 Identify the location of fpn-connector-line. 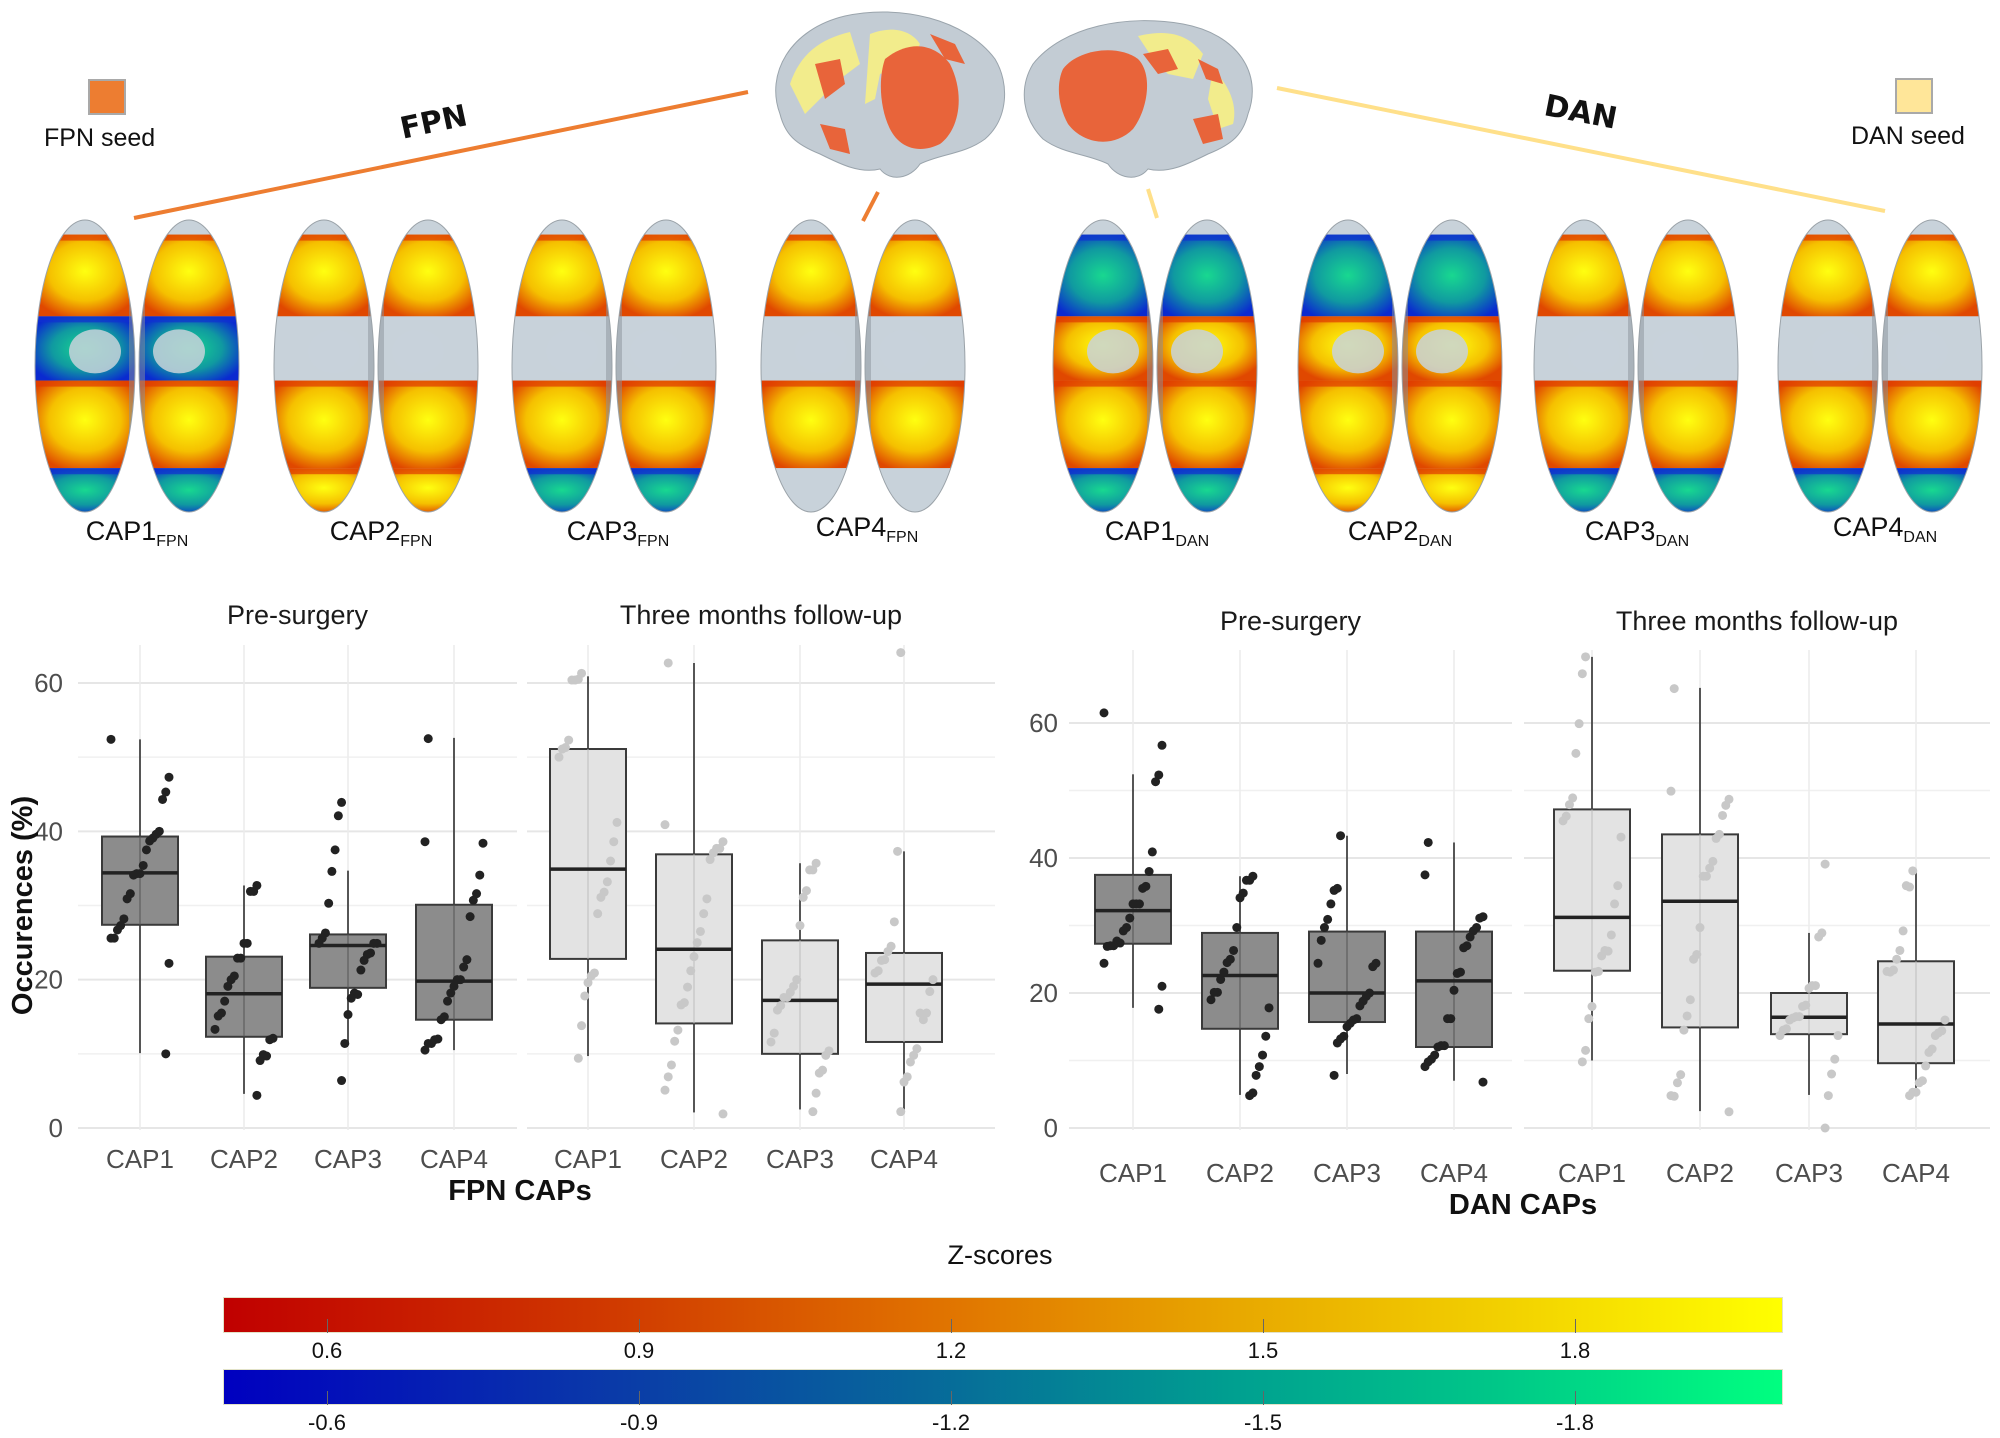
(441, 155).